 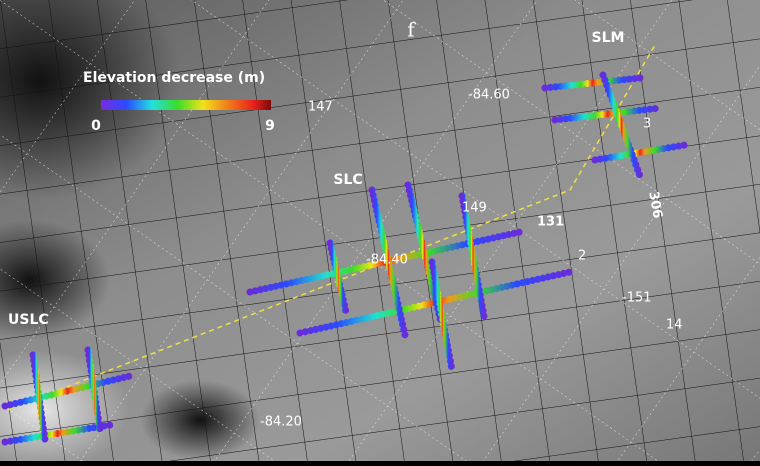 What do you see at coordinates (550, 222) in the screenshot?
I see `track-label: 131` at bounding box center [550, 222].